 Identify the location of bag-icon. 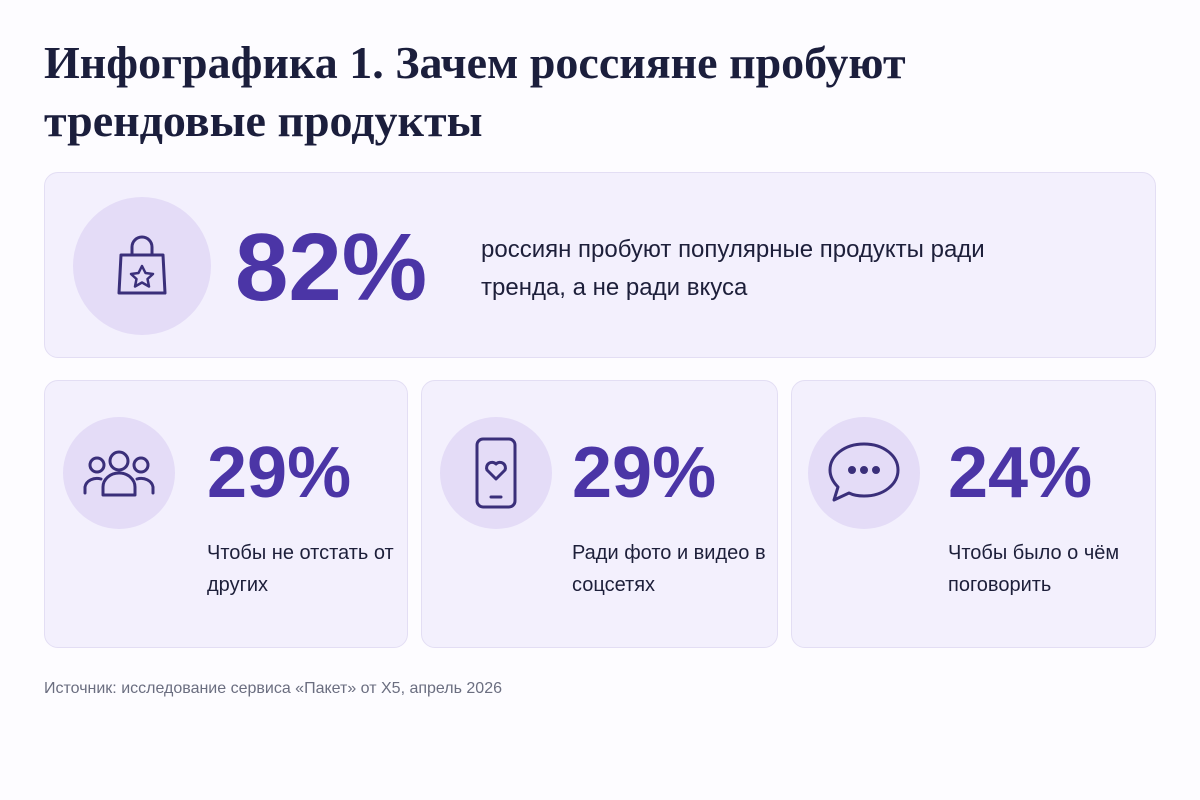
(142, 265).